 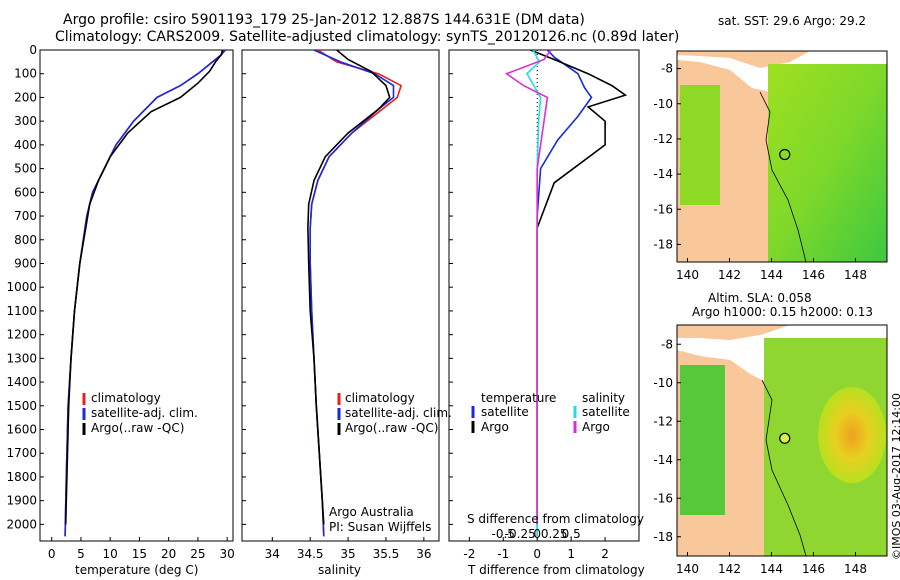 I want to click on sla-lon-label: 140, so click(x=687, y=569).